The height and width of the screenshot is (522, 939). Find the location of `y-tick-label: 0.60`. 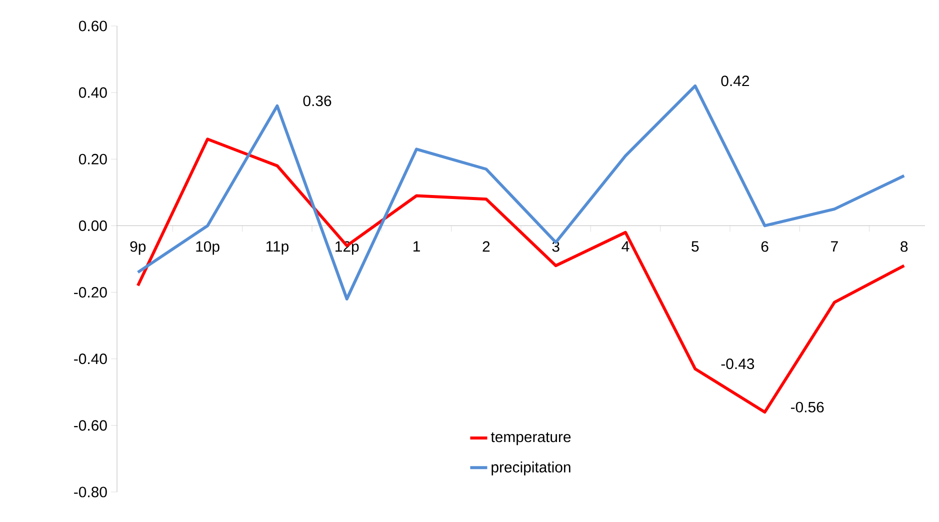

y-tick-label: 0.60 is located at coordinates (92, 26).